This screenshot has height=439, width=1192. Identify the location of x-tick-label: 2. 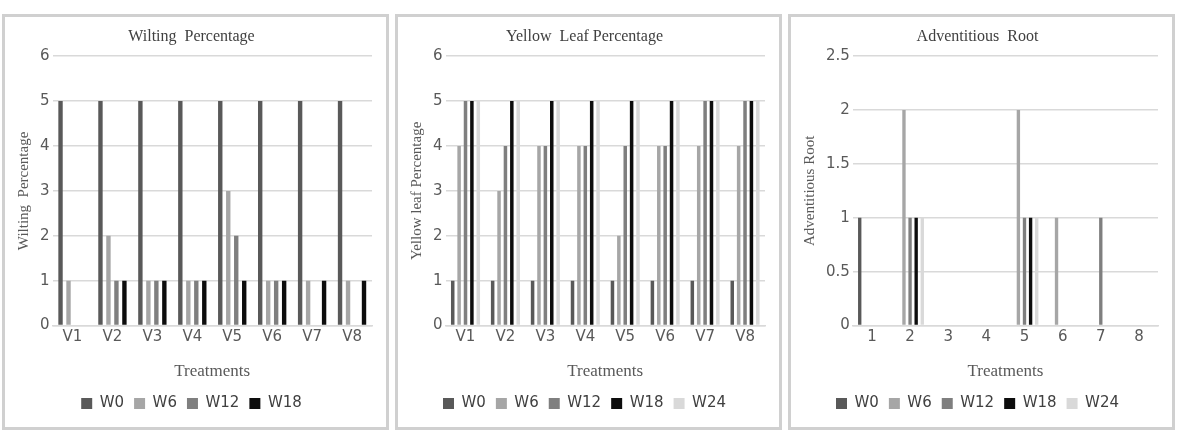
(910, 336).